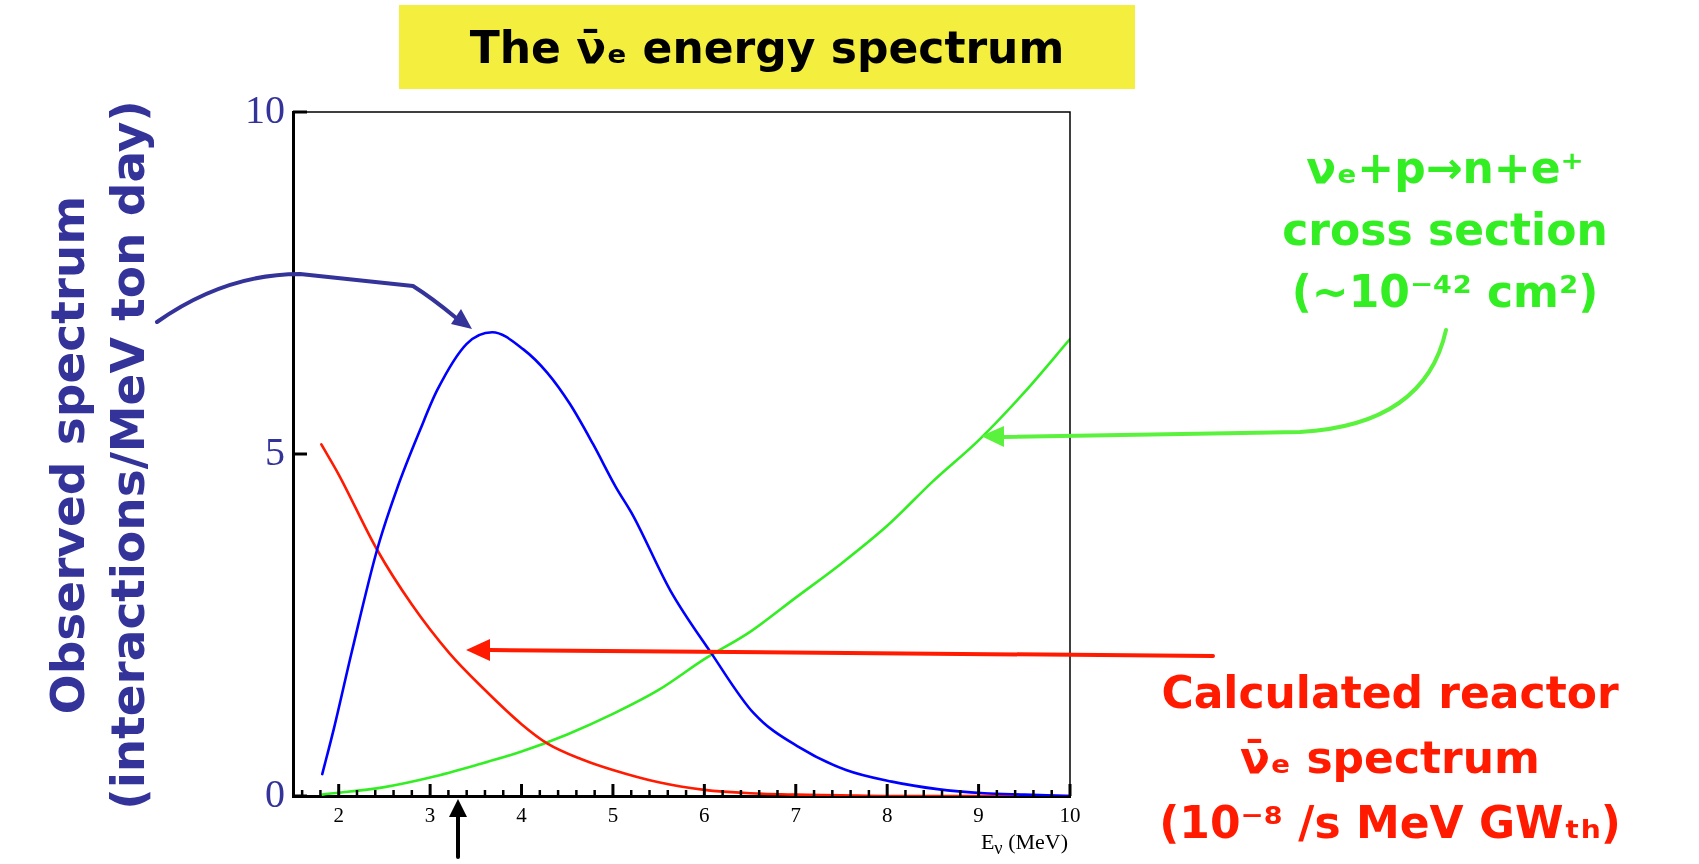 Image resolution: width=1699 pixels, height=864 pixels. I want to click on x-tick-label: 5, so click(613, 815).